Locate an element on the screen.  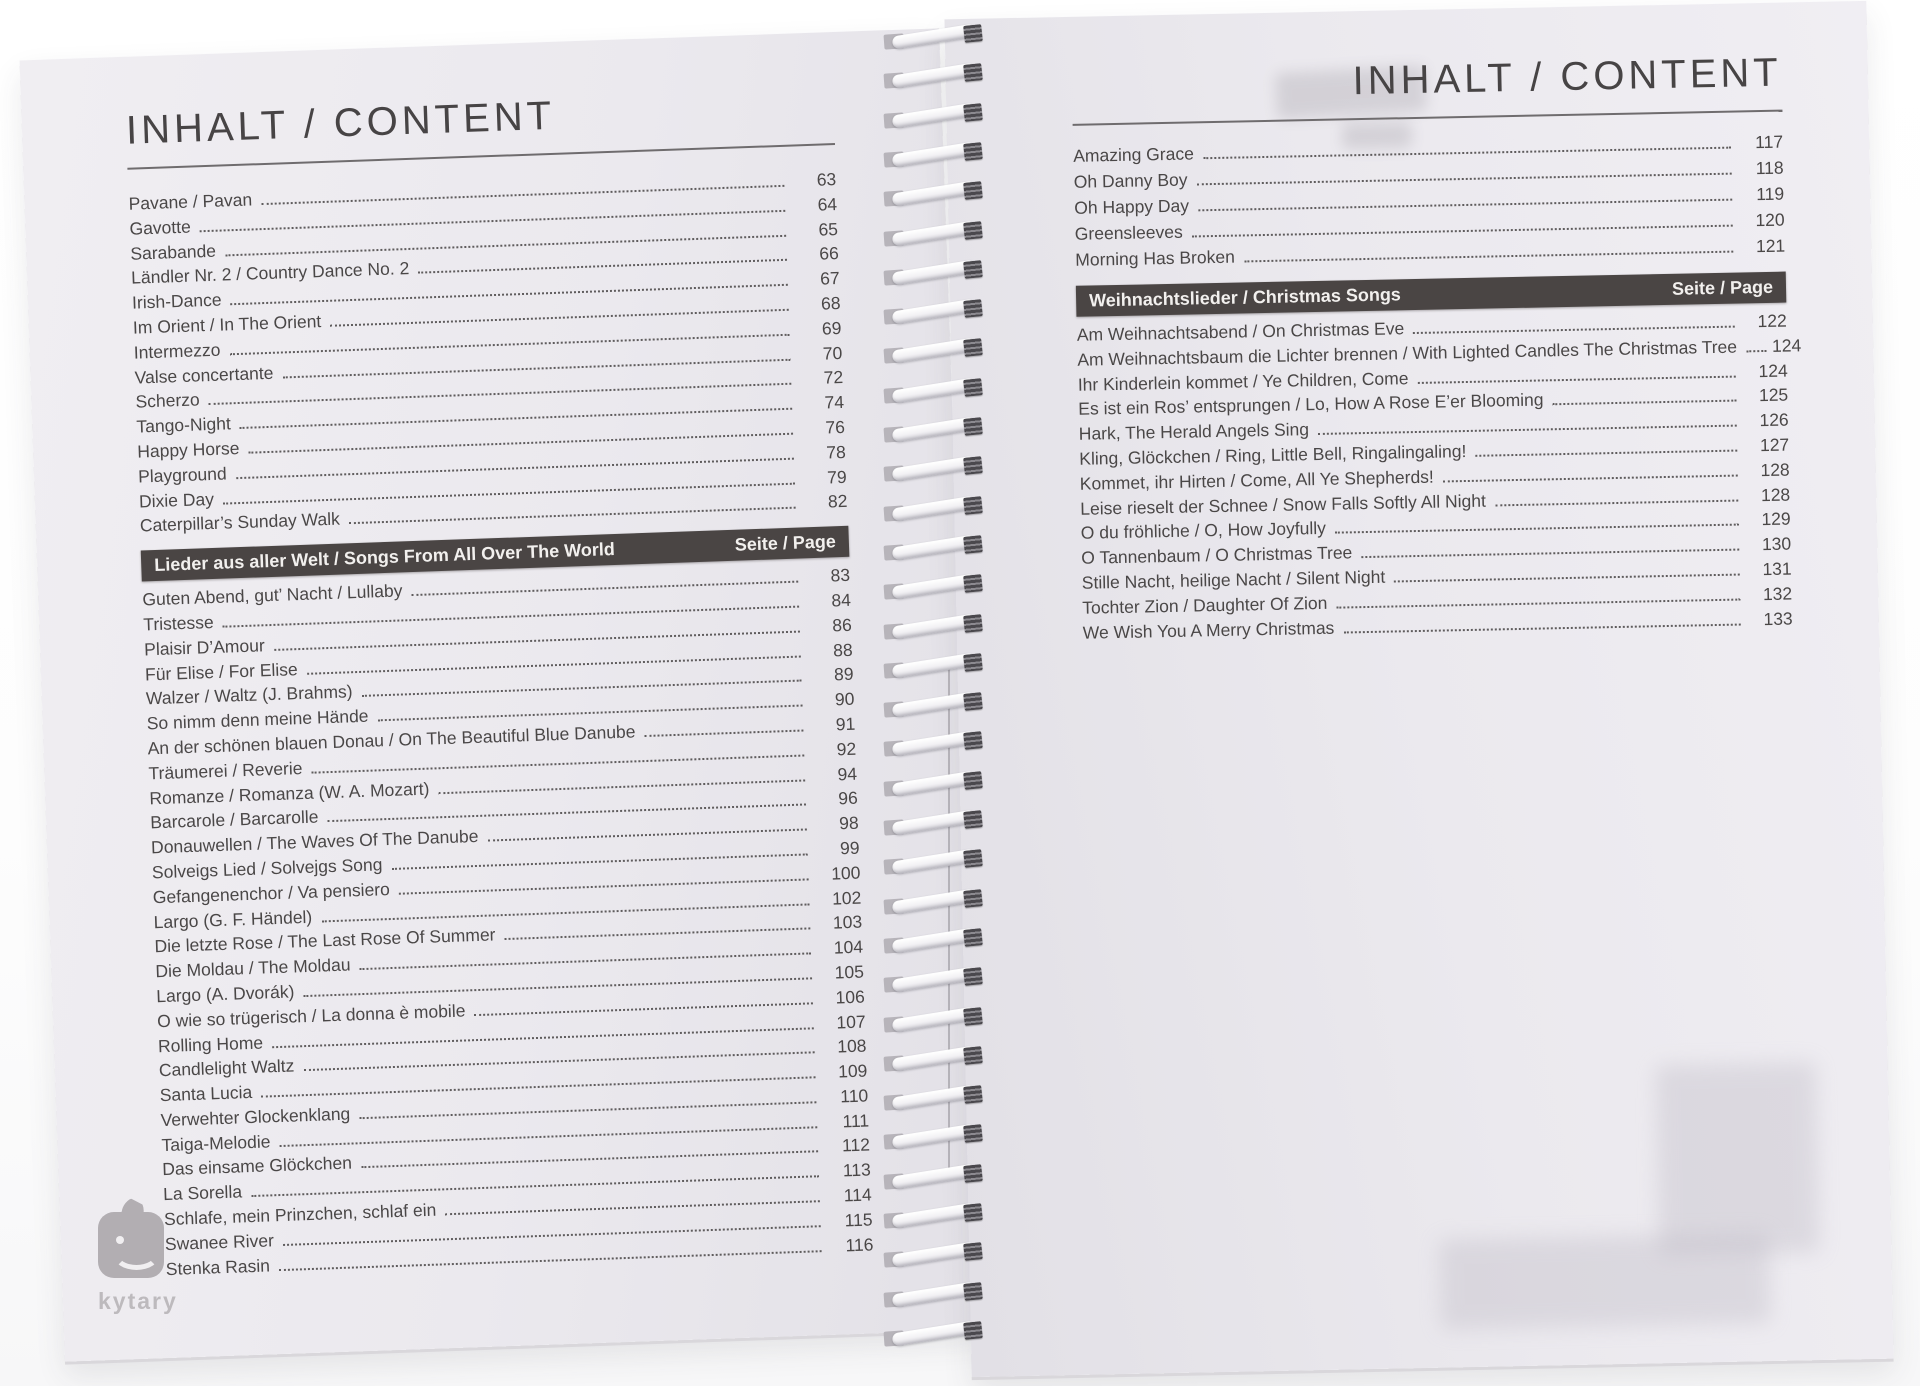
toc-entry-page: 110 is located at coordinates (854, 1096).